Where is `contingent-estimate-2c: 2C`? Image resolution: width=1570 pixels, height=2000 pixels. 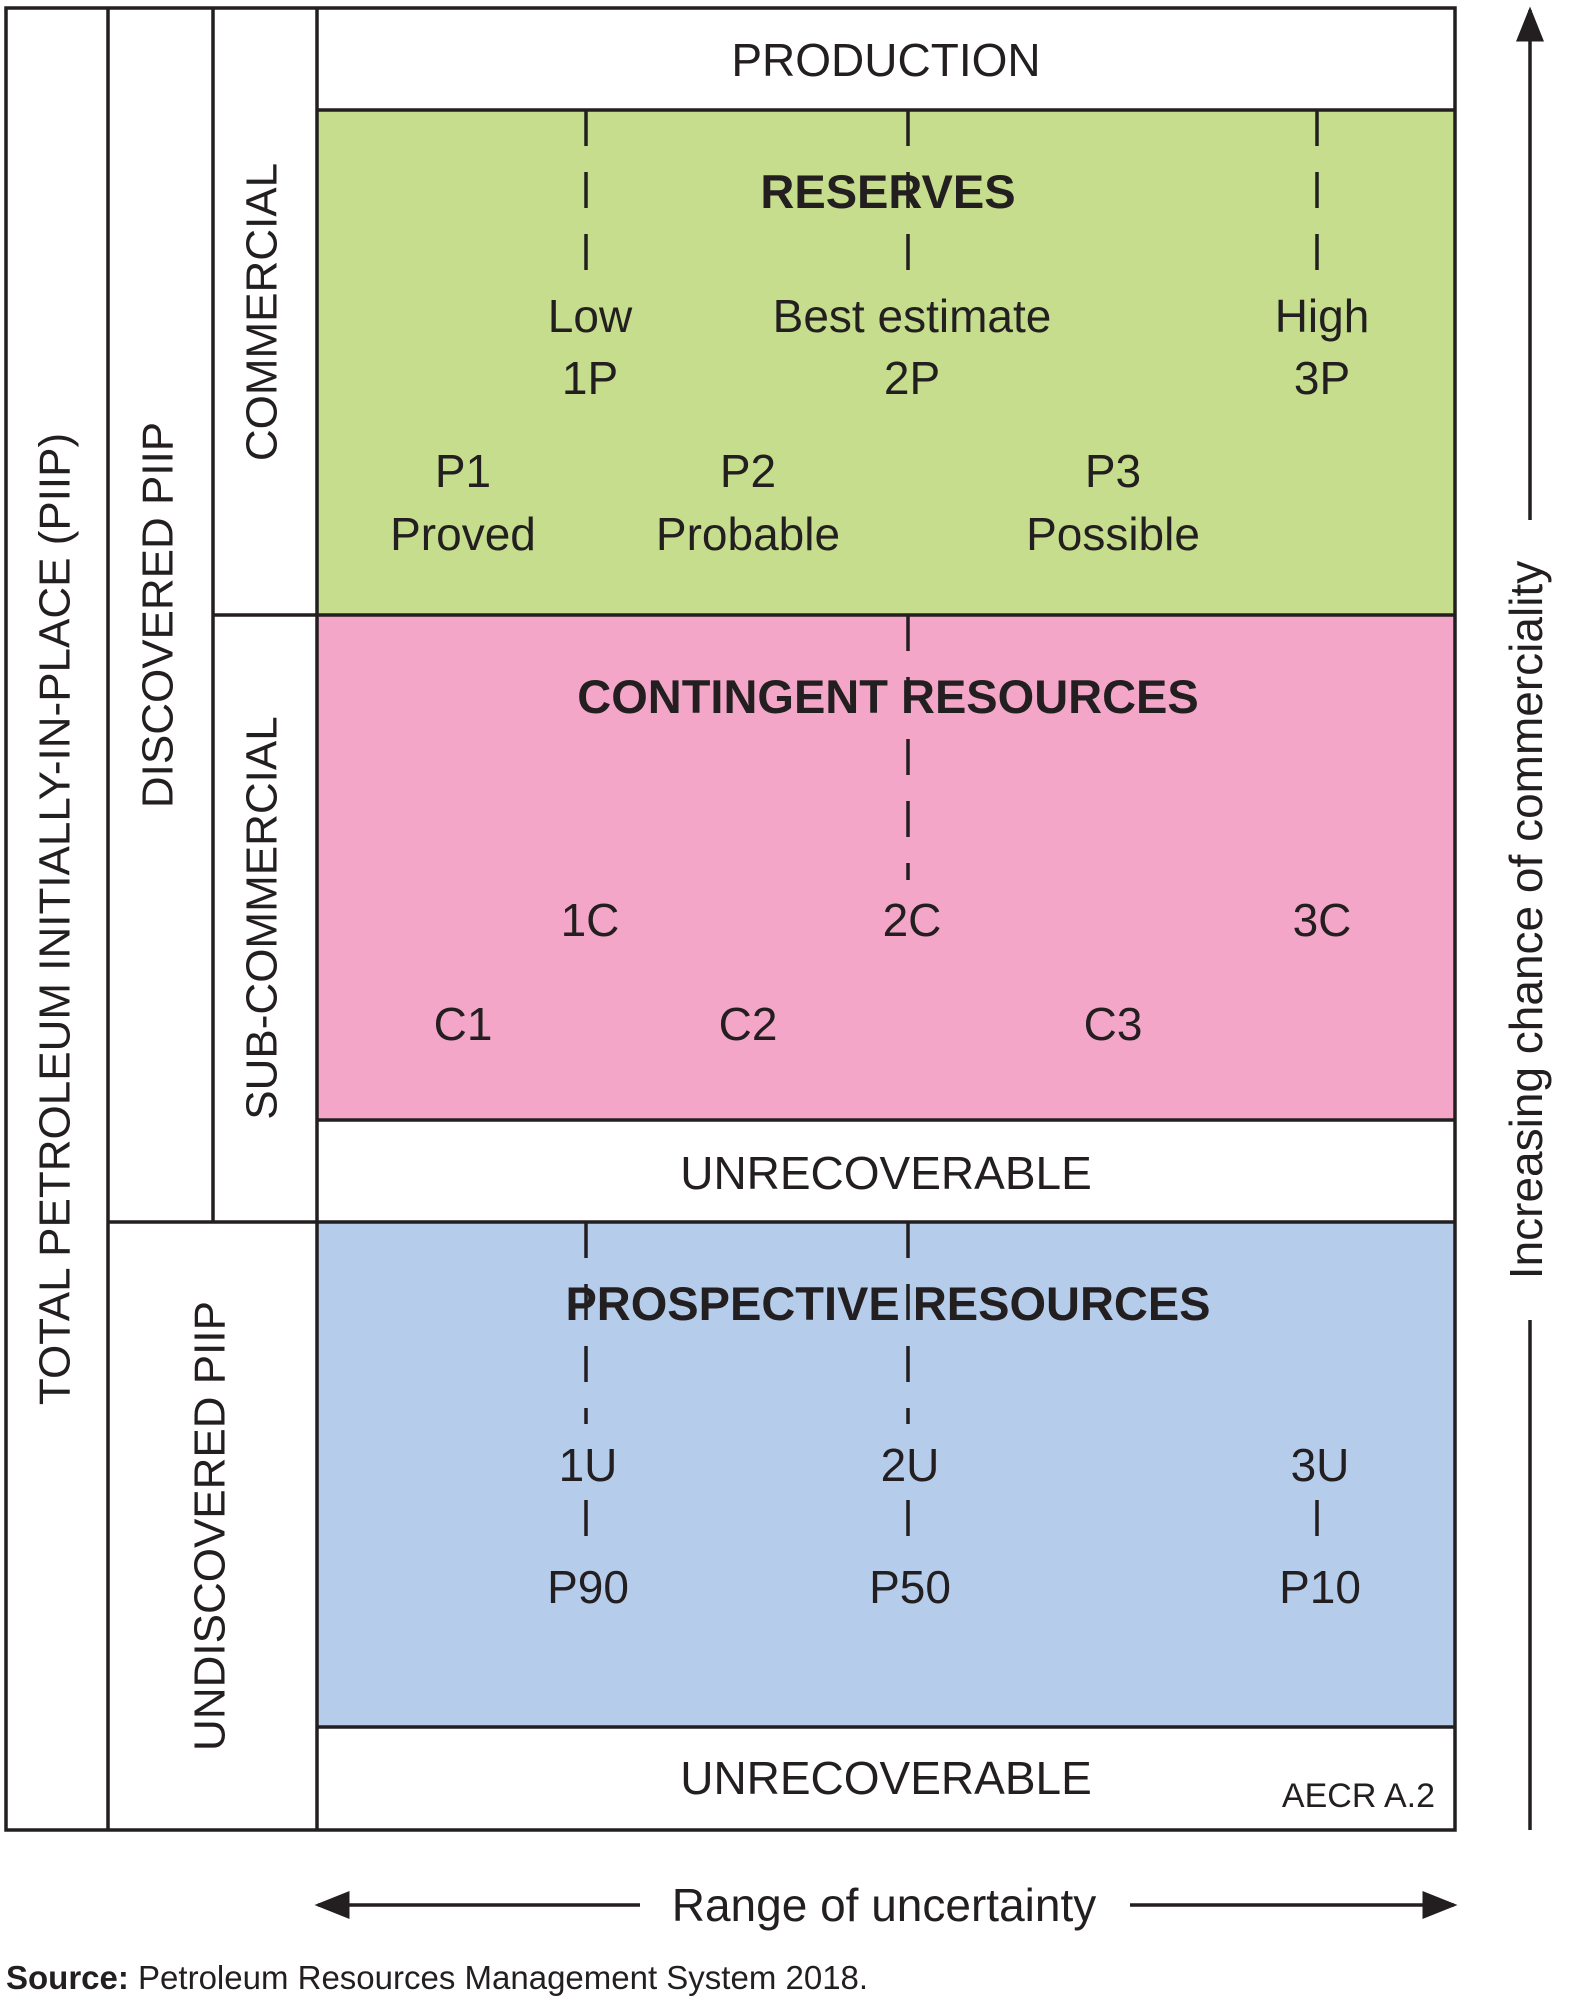 contingent-estimate-2c: 2C is located at coordinates (912, 920).